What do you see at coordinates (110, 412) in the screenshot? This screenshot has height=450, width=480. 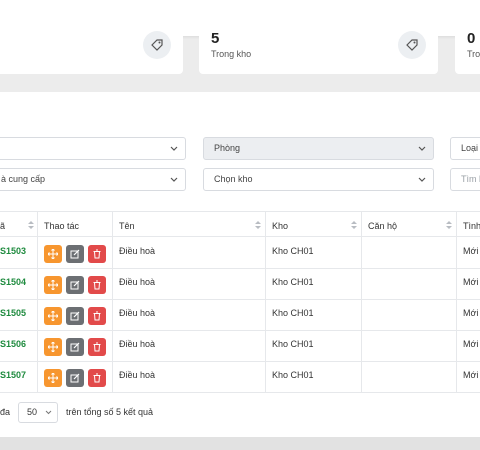 I see `pagination-summary: trên tổng số 5 kết quả` at bounding box center [110, 412].